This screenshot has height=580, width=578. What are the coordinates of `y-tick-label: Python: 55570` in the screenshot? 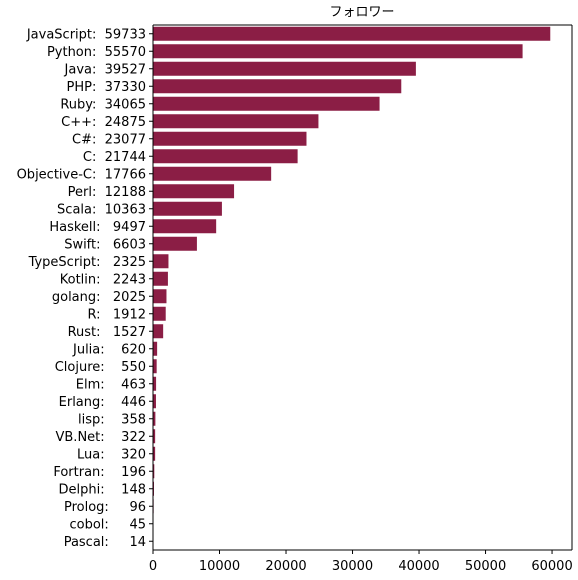 It's located at (96, 52).